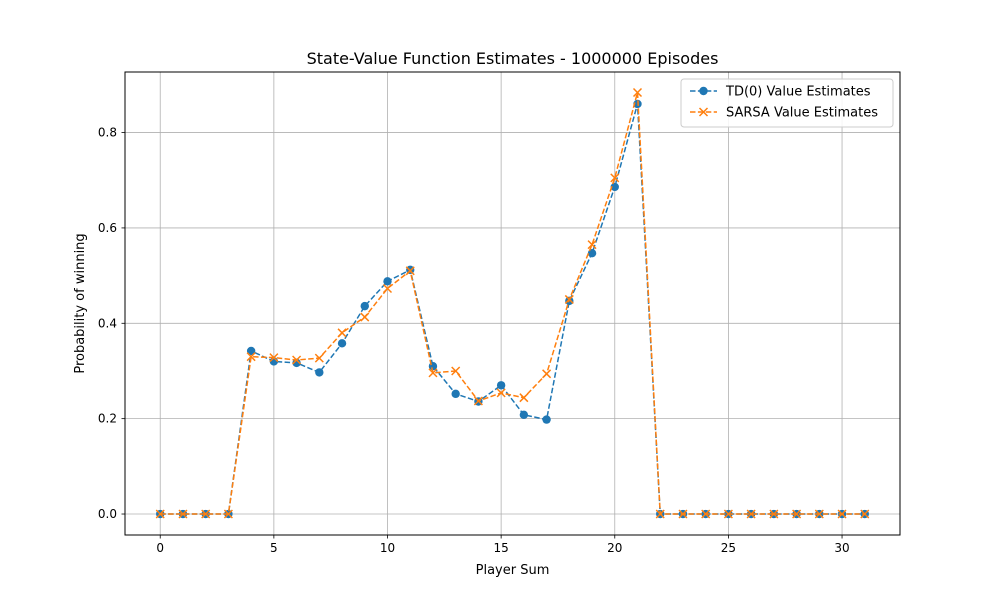 Image resolution: width=1000 pixels, height=605 pixels. I want to click on x-tick-label: 0, so click(160, 548).